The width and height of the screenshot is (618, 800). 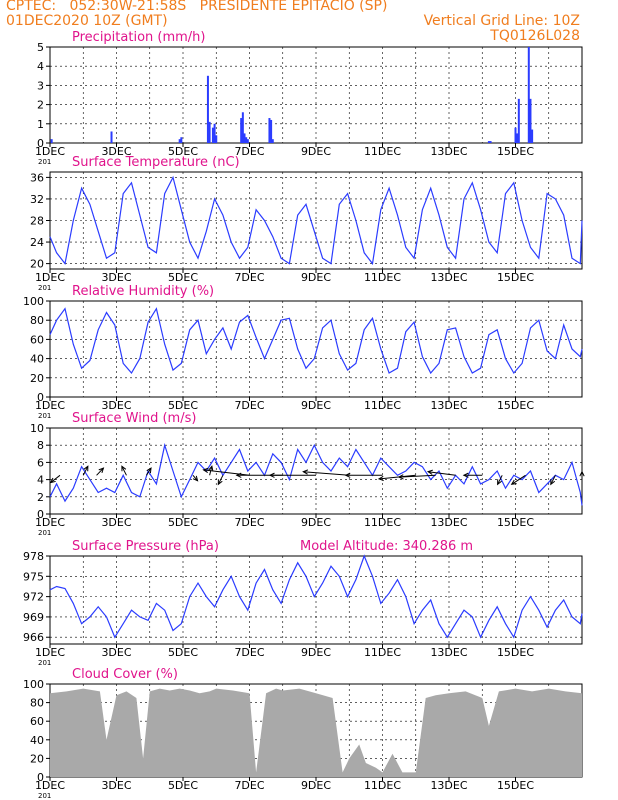 What do you see at coordinates (33, 684) in the screenshot?
I see `cloud-ytick-label: 100` at bounding box center [33, 684].